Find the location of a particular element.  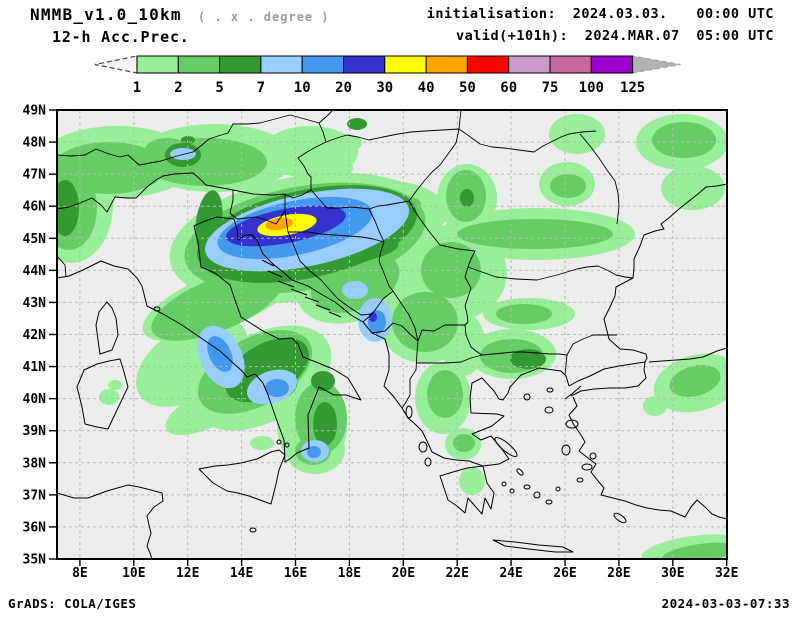

coast-gallipoli is located at coordinates (573, 392).